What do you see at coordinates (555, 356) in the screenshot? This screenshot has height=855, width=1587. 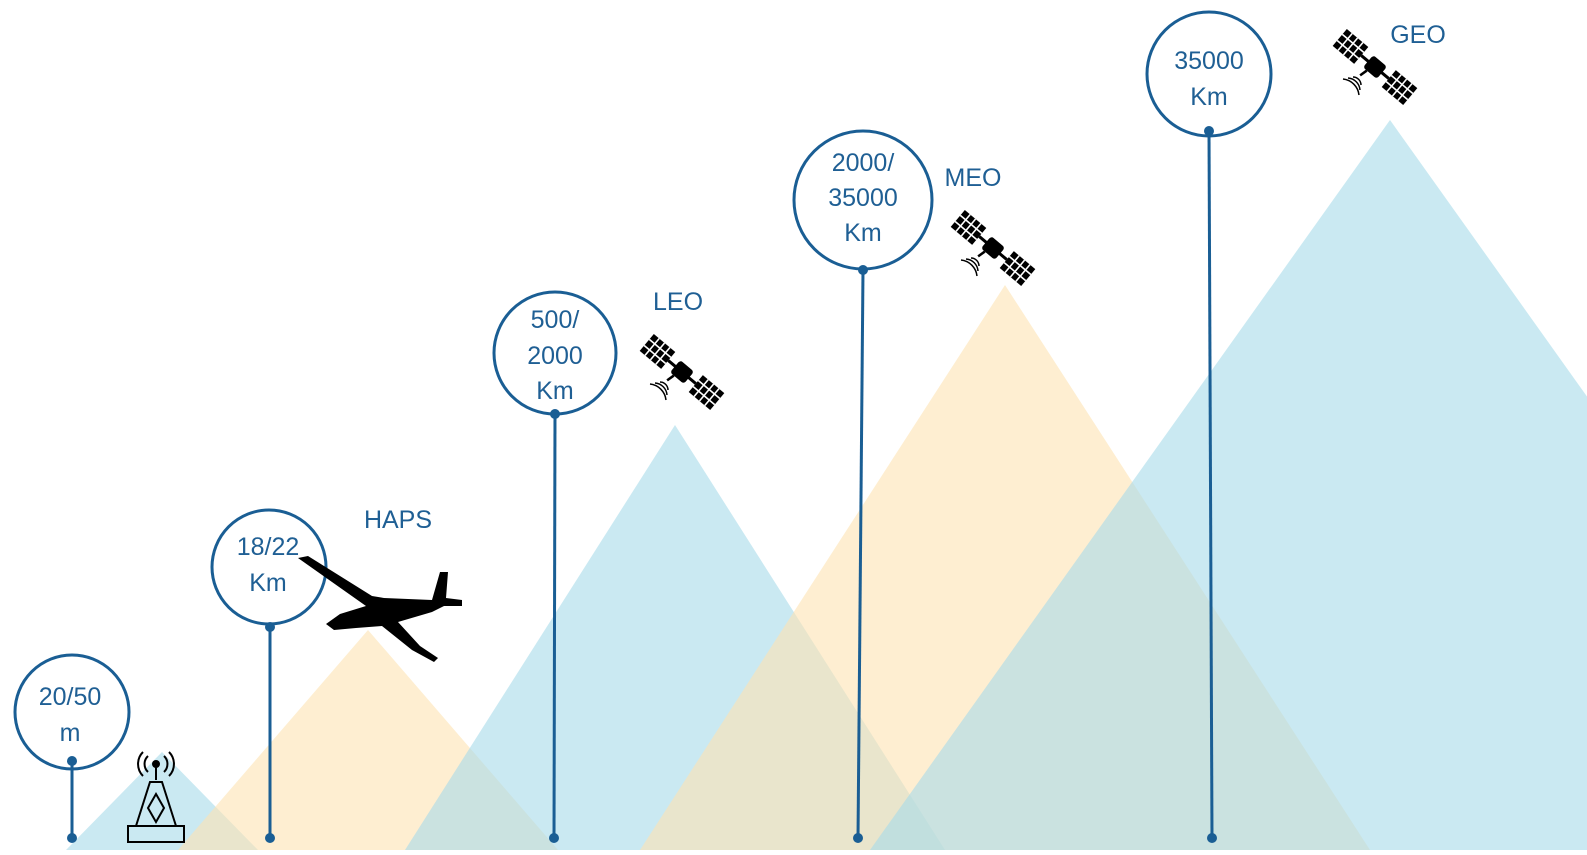 I see `altitude-label-leo-line2: 2000` at bounding box center [555, 356].